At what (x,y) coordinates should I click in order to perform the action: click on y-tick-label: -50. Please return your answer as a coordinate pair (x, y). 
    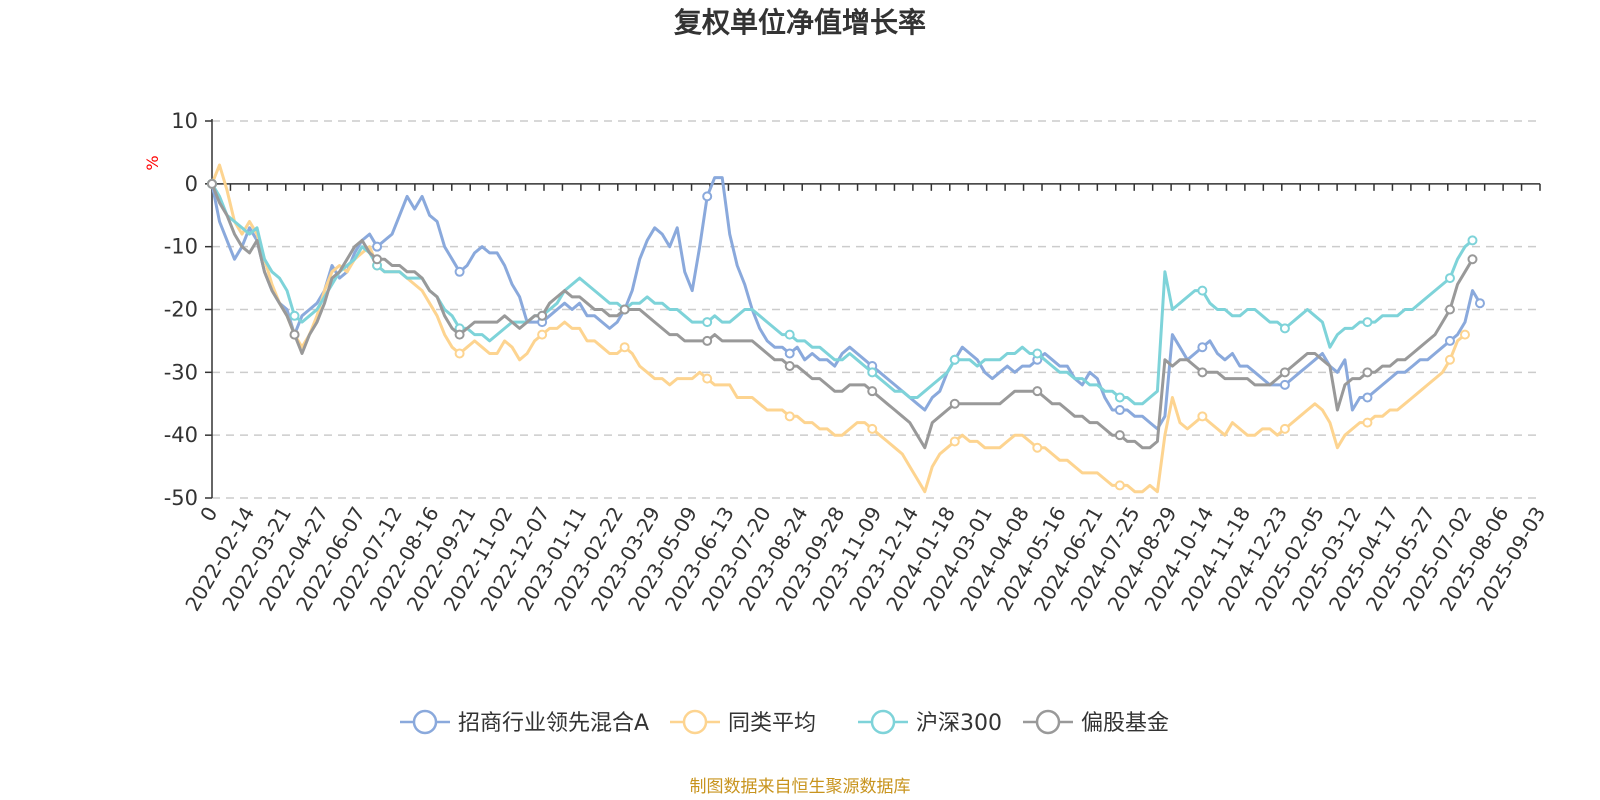
    Looking at the image, I should click on (181, 498).